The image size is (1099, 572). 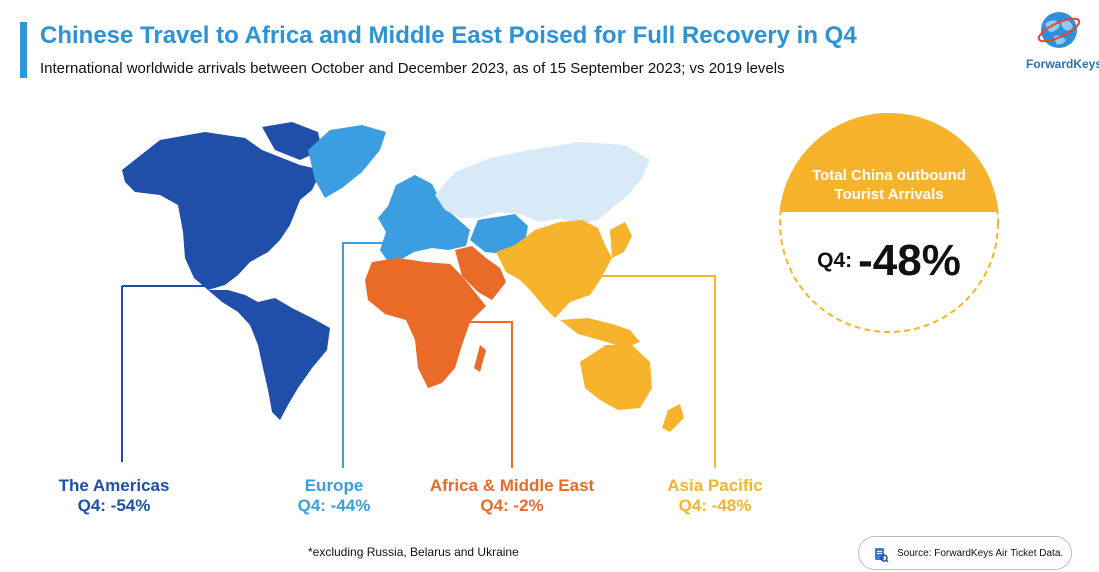 I want to click on region-name: Africa & Middle East, so click(x=512, y=485).